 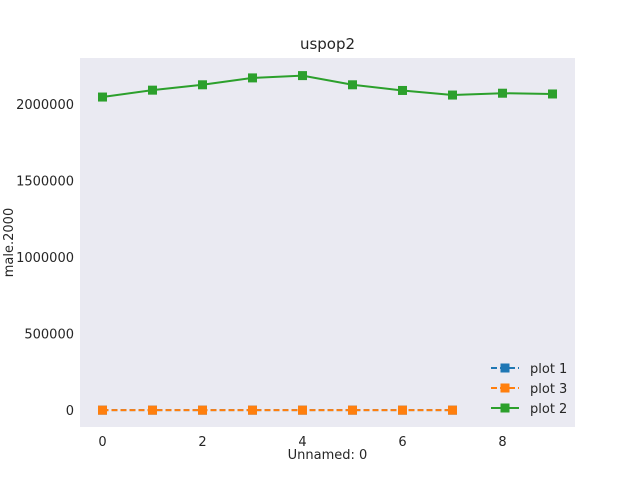 What do you see at coordinates (302, 442) in the screenshot?
I see `x-tick-label: 4` at bounding box center [302, 442].